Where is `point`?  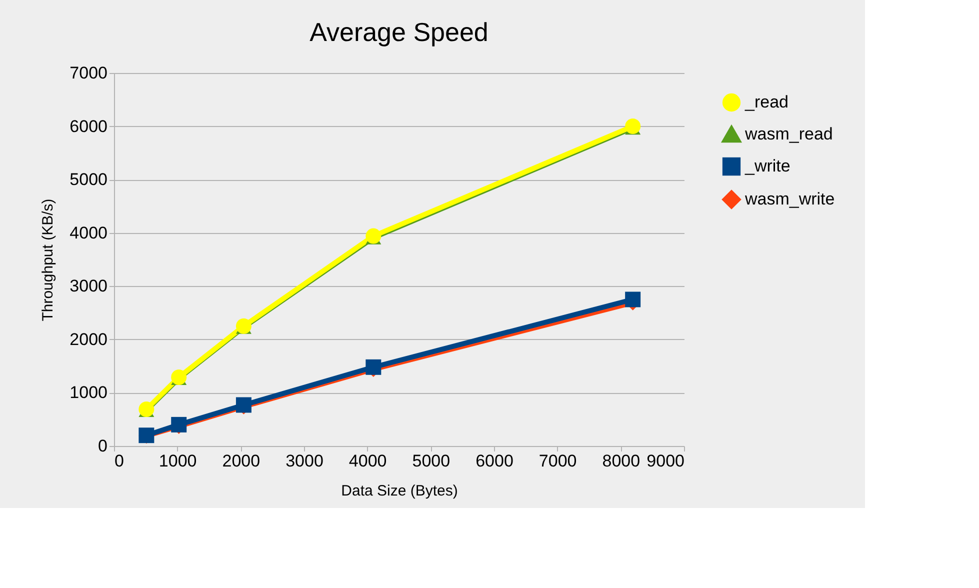
point is located at coordinates (374, 367).